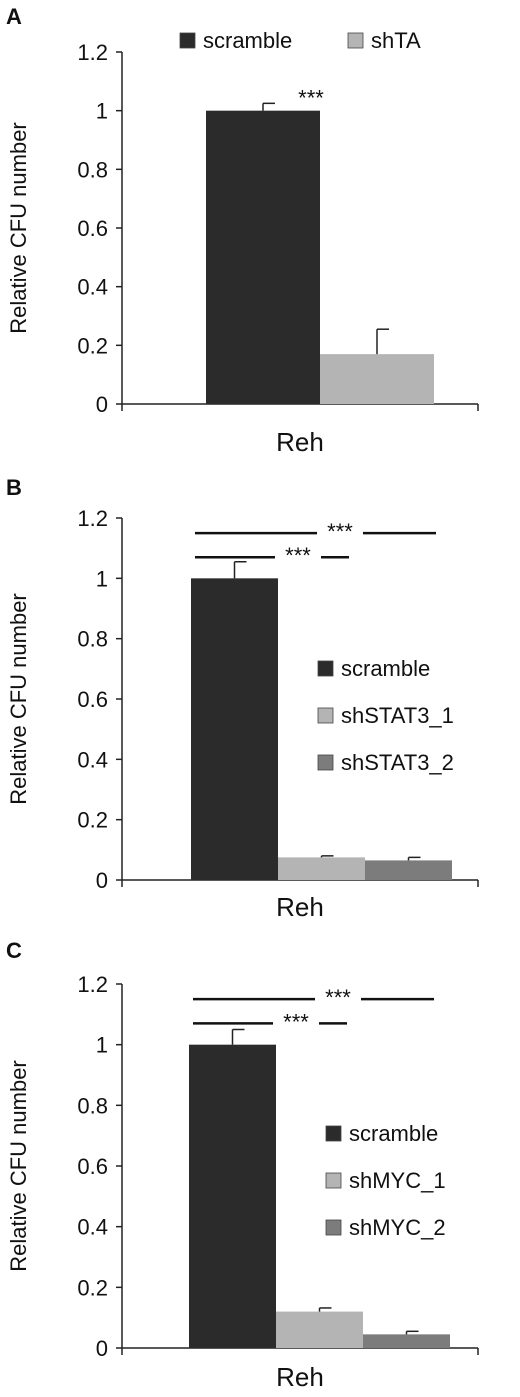 The image size is (520, 1397). What do you see at coordinates (393, 1133) in the screenshot?
I see `chart-c-legend-label: scramble` at bounding box center [393, 1133].